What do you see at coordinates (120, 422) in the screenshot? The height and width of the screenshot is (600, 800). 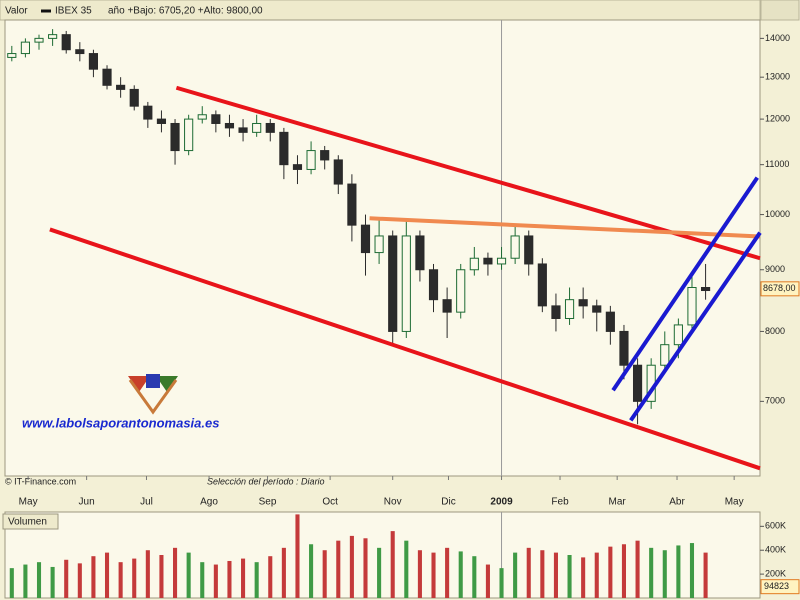 I see `watermark: www.labolsaporantonomasia.es` at bounding box center [120, 422].